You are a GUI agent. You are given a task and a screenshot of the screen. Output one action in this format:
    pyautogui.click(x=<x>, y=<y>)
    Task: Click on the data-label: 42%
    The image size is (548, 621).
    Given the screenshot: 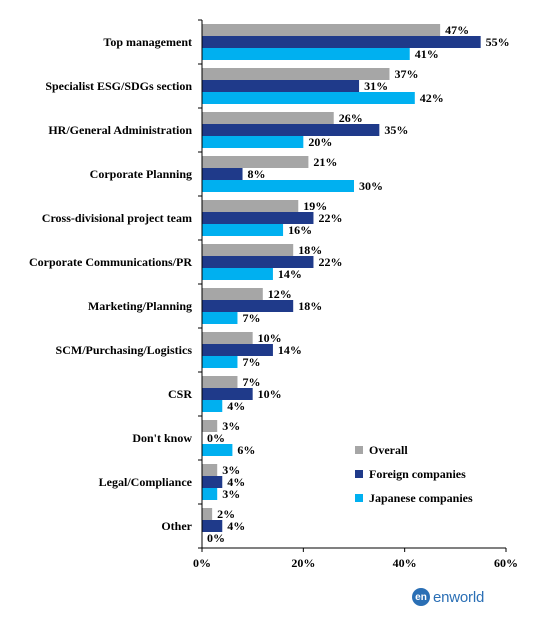 What is the action you would take?
    pyautogui.click(x=432, y=98)
    